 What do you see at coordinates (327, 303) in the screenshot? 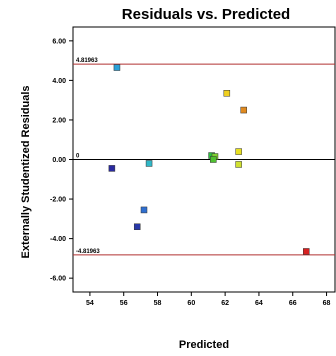
I see `x-tick-label: 68` at bounding box center [327, 303].